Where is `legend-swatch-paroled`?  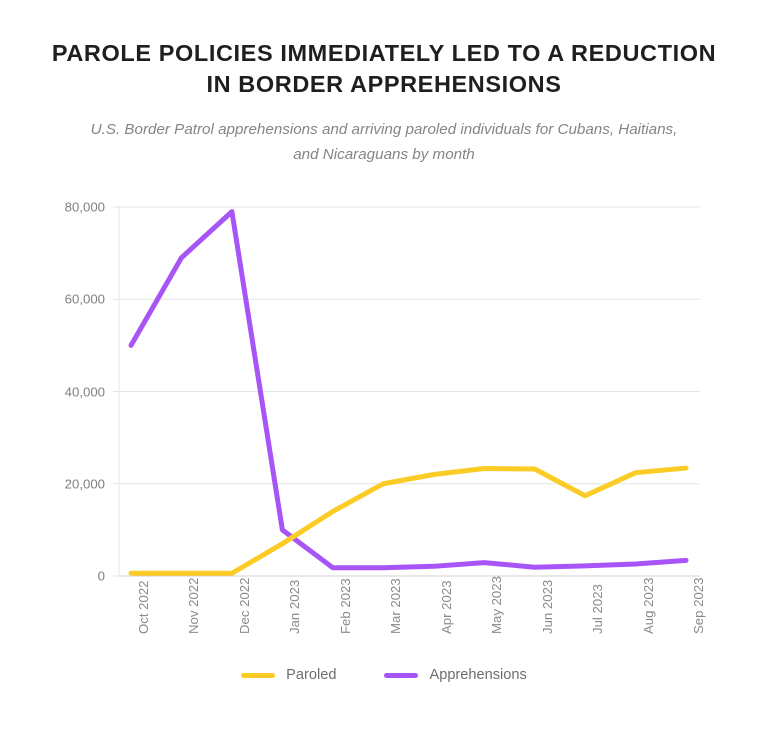 legend-swatch-paroled is located at coordinates (258, 675).